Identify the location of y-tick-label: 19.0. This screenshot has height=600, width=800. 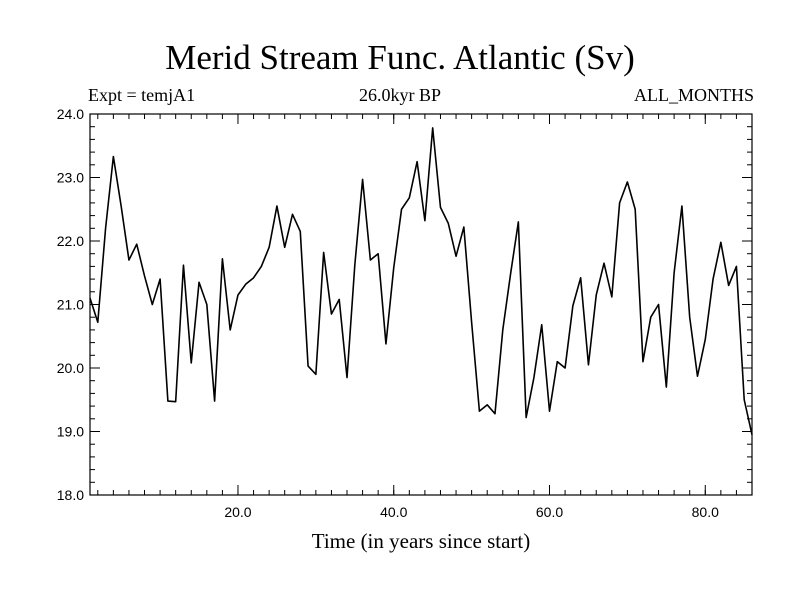
(70, 432).